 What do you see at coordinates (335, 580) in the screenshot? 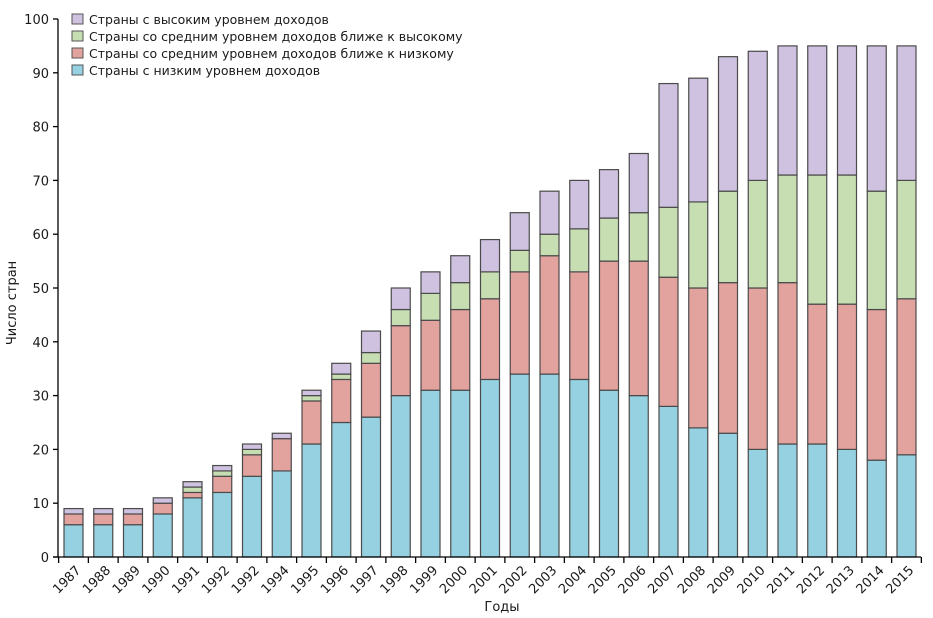
I see `x-tick-label: 1996` at bounding box center [335, 580].